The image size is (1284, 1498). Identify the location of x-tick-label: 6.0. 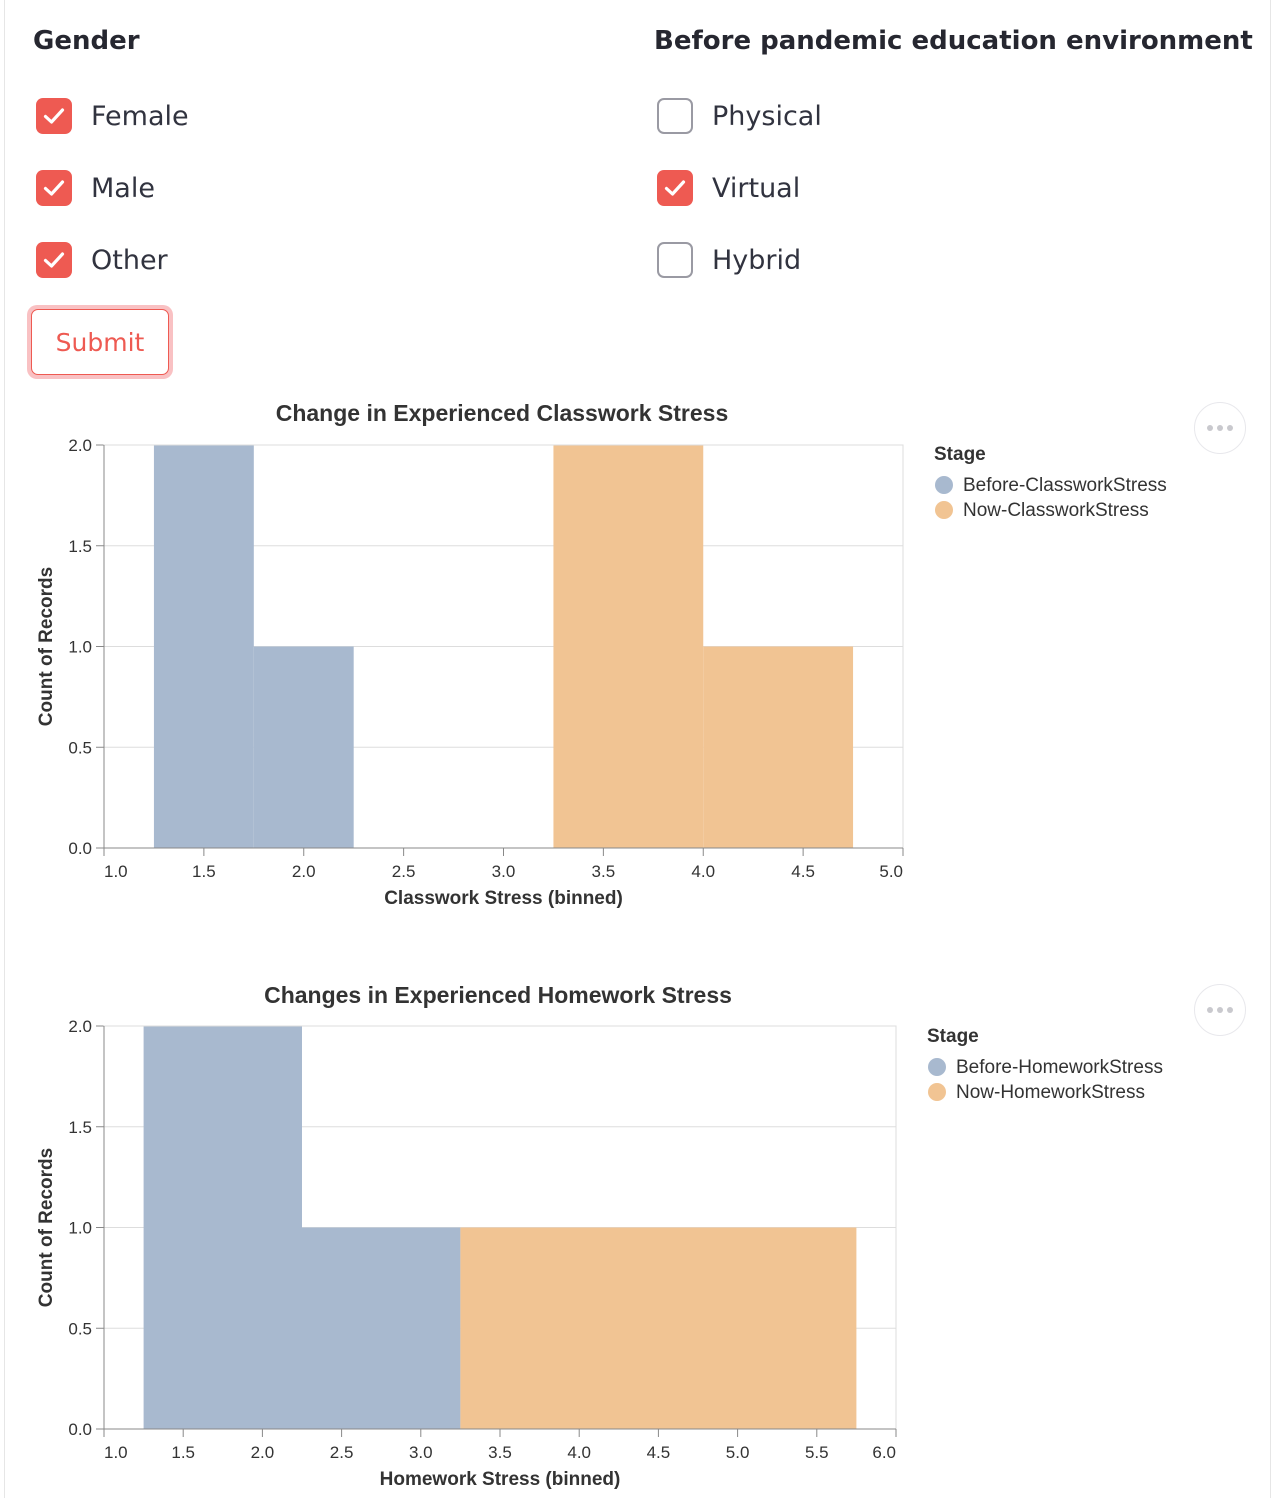
(884, 1452).